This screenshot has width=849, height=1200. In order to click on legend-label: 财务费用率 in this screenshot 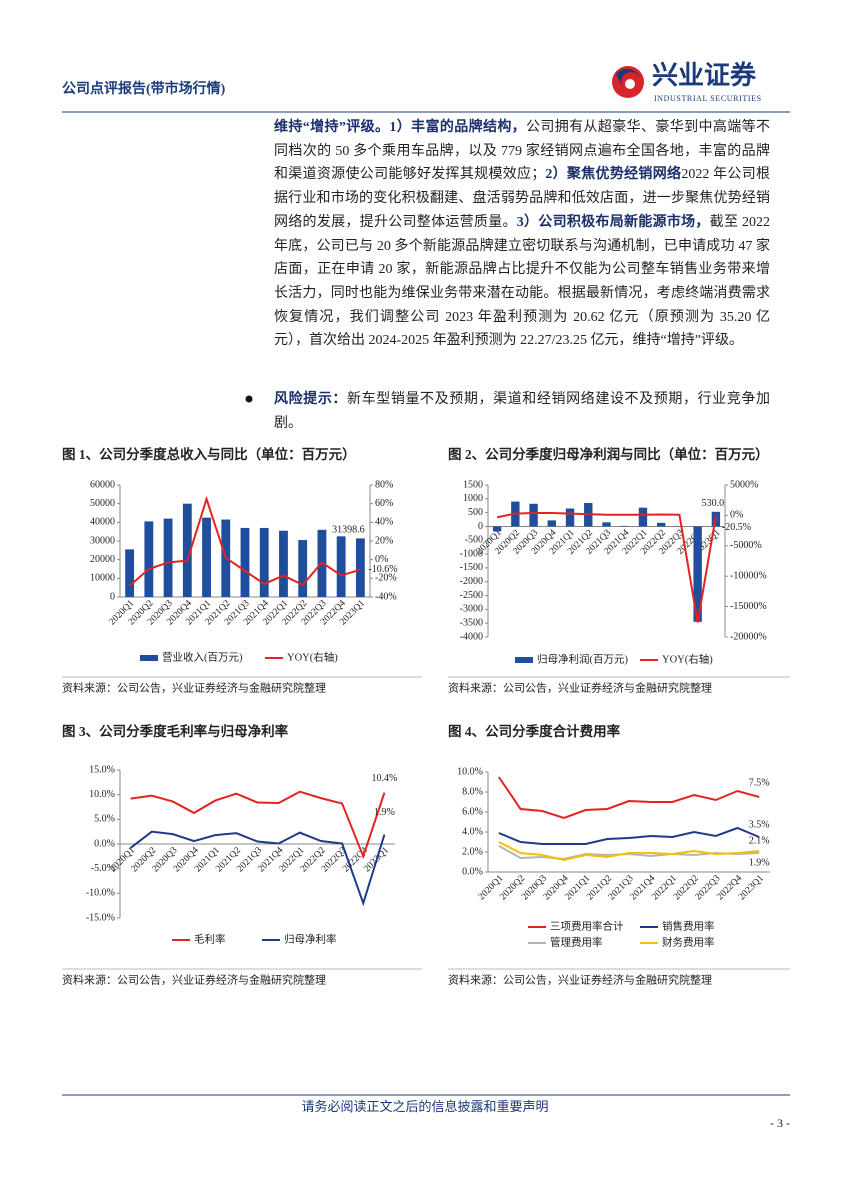, I will do `click(688, 941)`.